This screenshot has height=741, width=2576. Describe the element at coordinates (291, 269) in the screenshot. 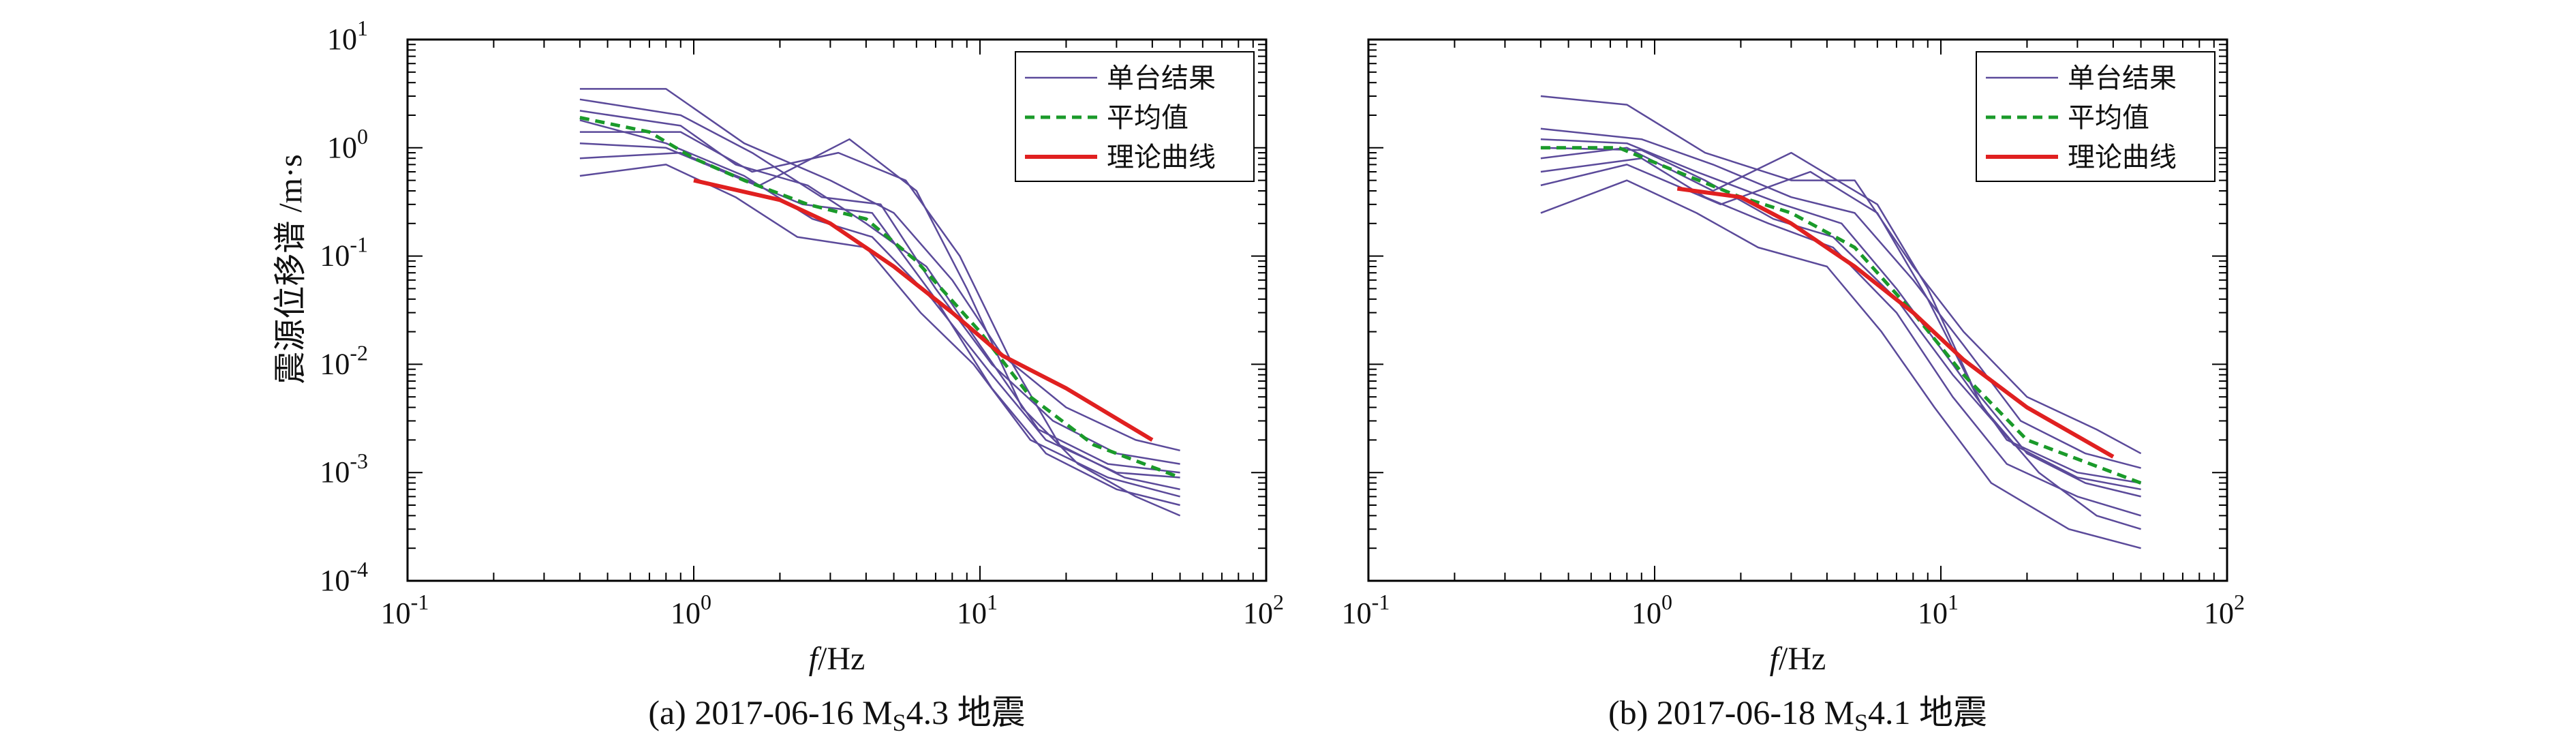

I see `y-axis-title: 震源位移谱 /m·s` at that location.